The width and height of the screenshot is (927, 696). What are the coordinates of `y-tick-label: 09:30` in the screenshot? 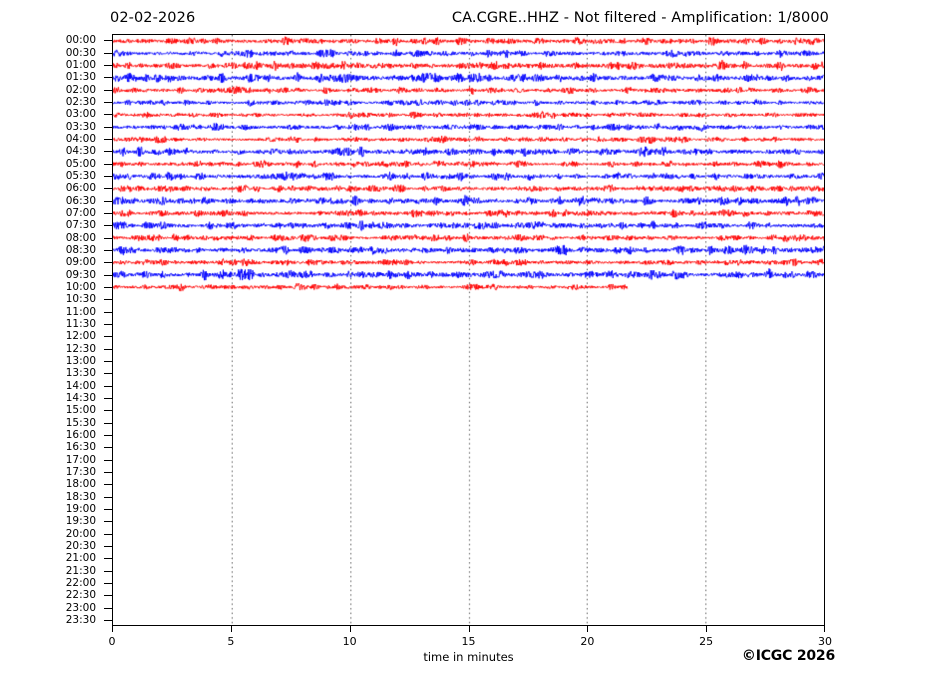 It's located at (80, 274).